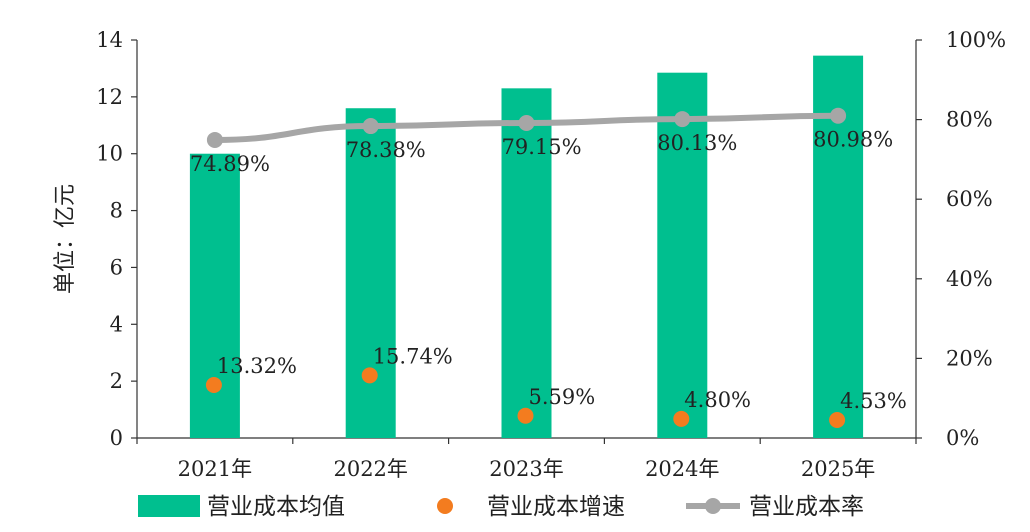 The image size is (1030, 532). Describe the element at coordinates (542, 147) in the screenshot. I see `rate-value-label: 79.15%` at that location.